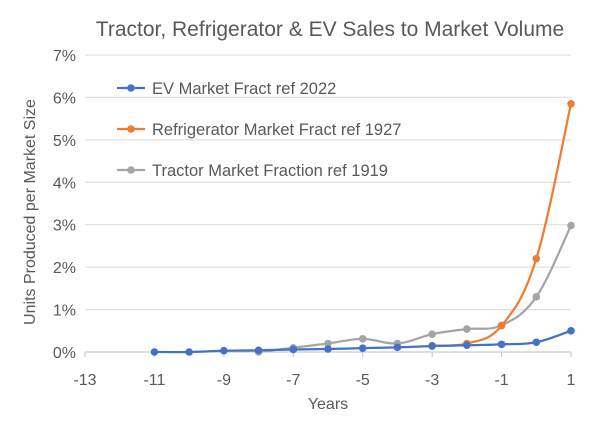 This screenshot has height=421, width=600. Describe the element at coordinates (244, 89) in the screenshot. I see `legend-label: EV Market Fract ref 2022` at that location.